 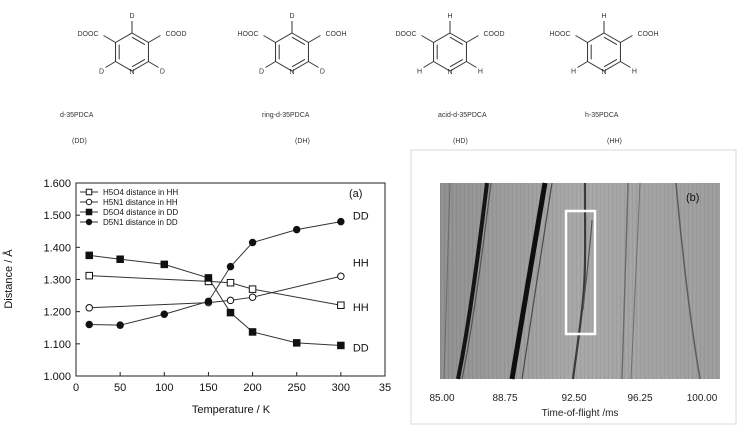 What do you see at coordinates (57, 248) in the screenshot?
I see `y-tick-label: 1.400` at bounding box center [57, 248].